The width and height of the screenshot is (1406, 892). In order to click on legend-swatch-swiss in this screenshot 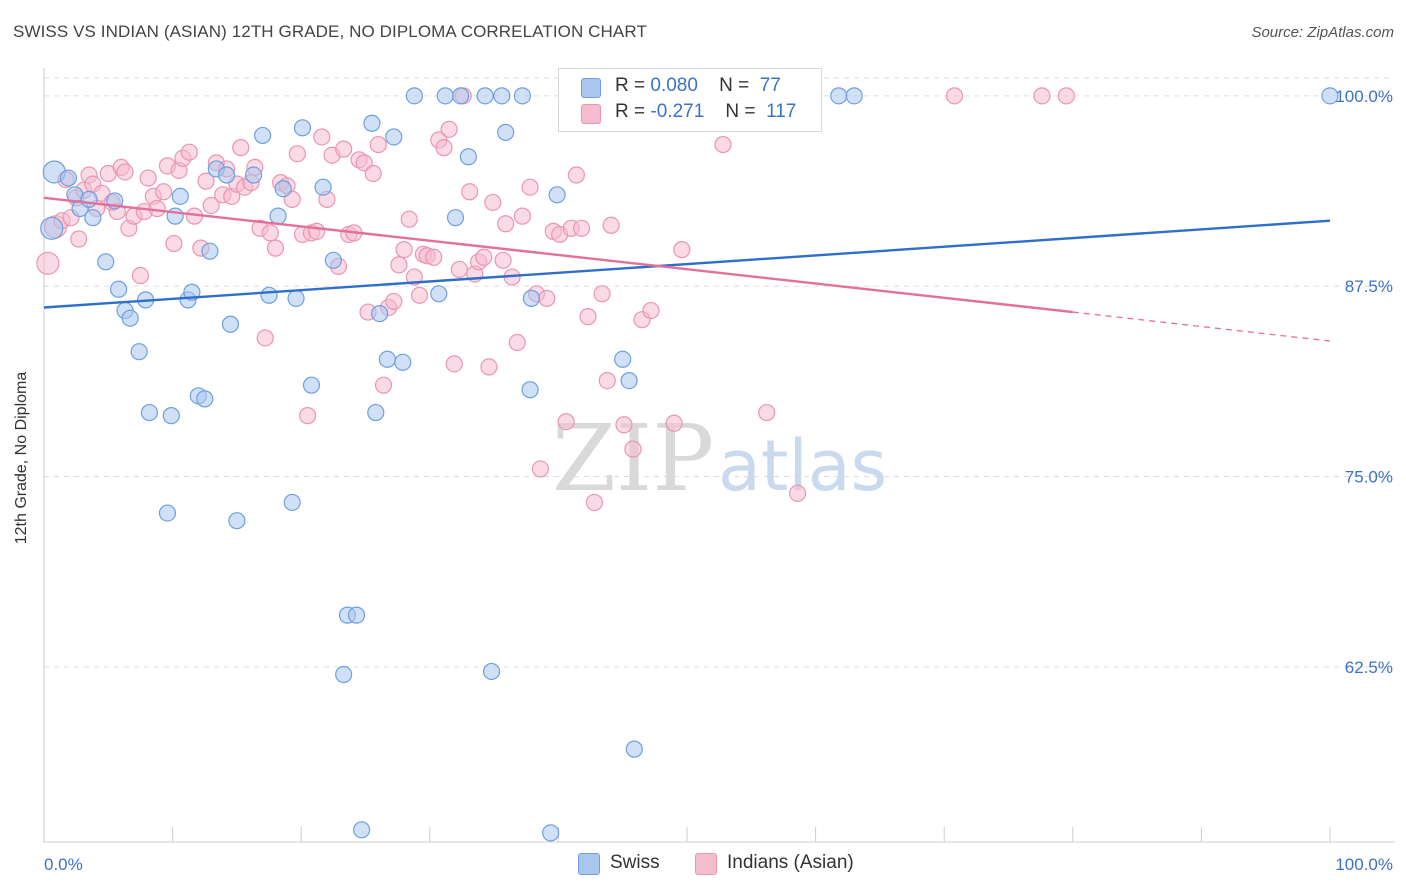, I will do `click(591, 88)`.